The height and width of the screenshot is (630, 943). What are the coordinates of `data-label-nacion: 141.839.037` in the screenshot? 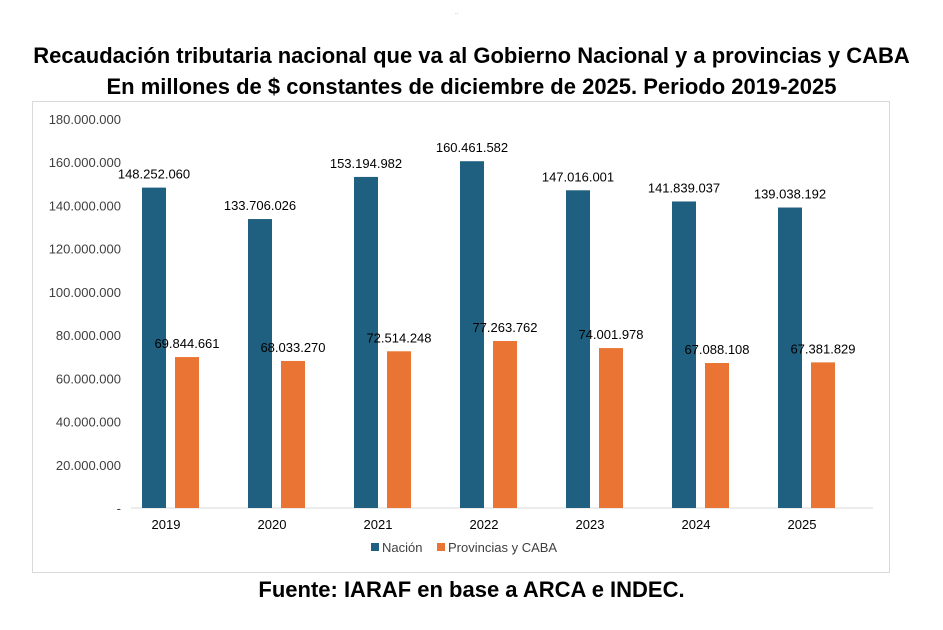 It's located at (684, 187).